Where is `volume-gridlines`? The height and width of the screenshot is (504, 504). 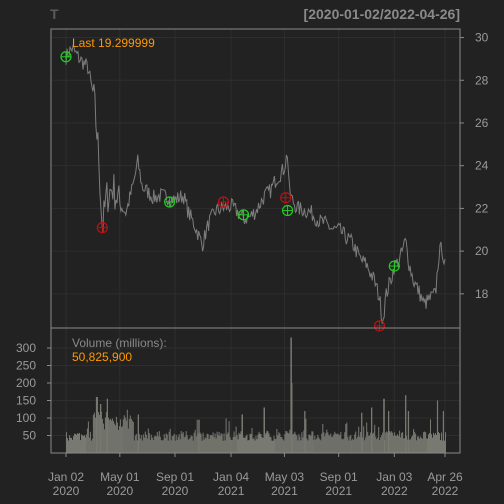
volume-gridlines is located at coordinates (255, 391).